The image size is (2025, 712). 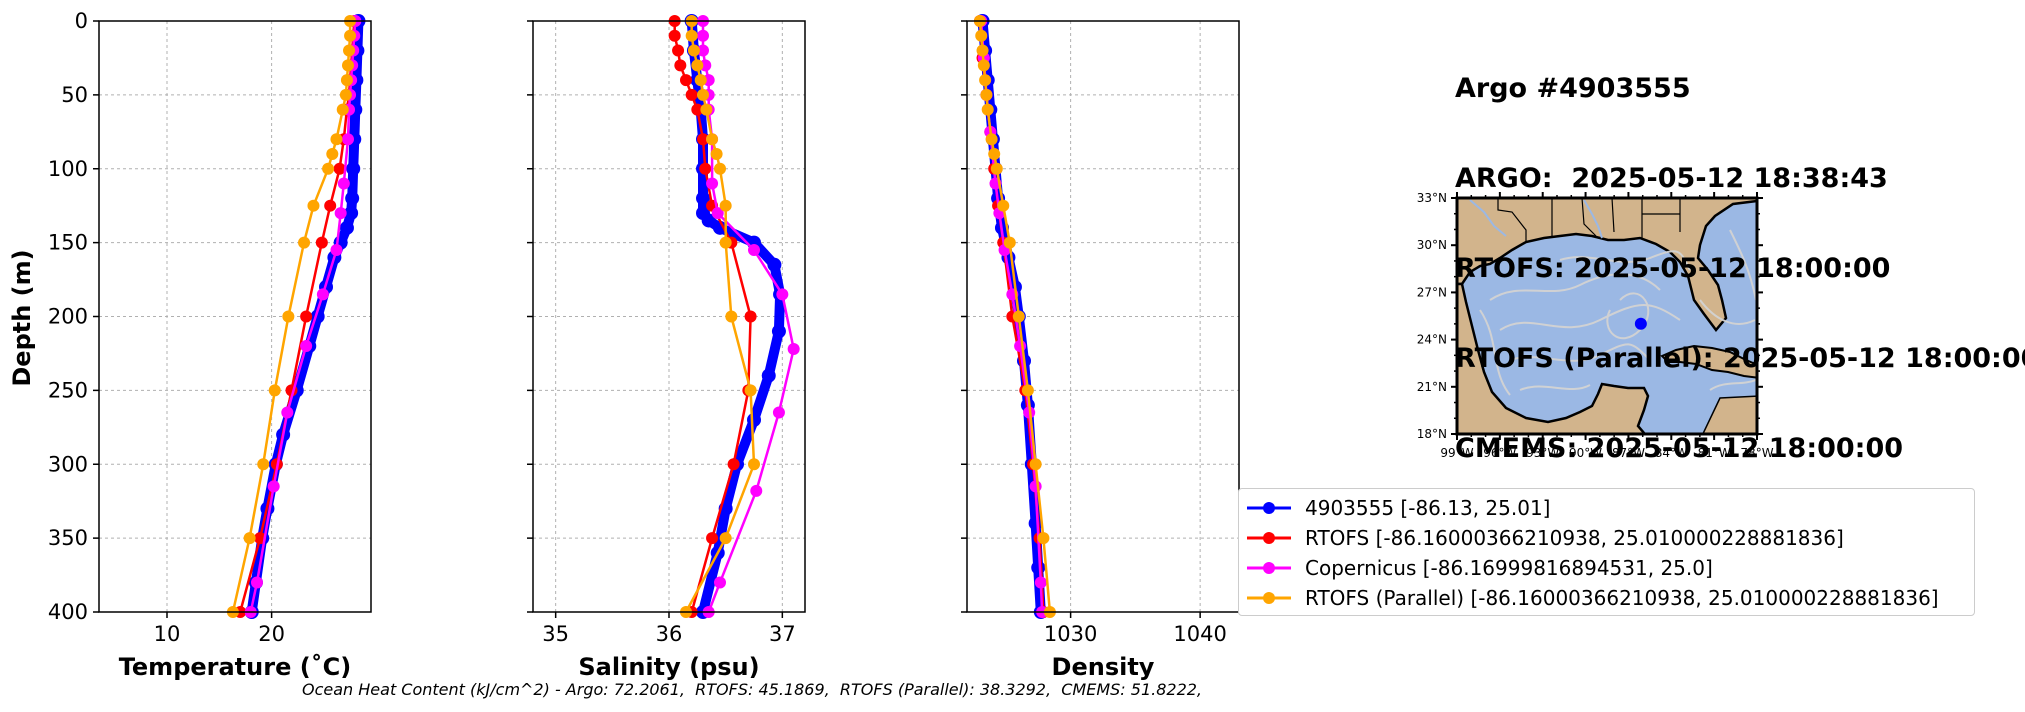 What do you see at coordinates (1100, 347) in the screenshot?
I see `density-panel: 1030 1040 Density` at bounding box center [1100, 347].